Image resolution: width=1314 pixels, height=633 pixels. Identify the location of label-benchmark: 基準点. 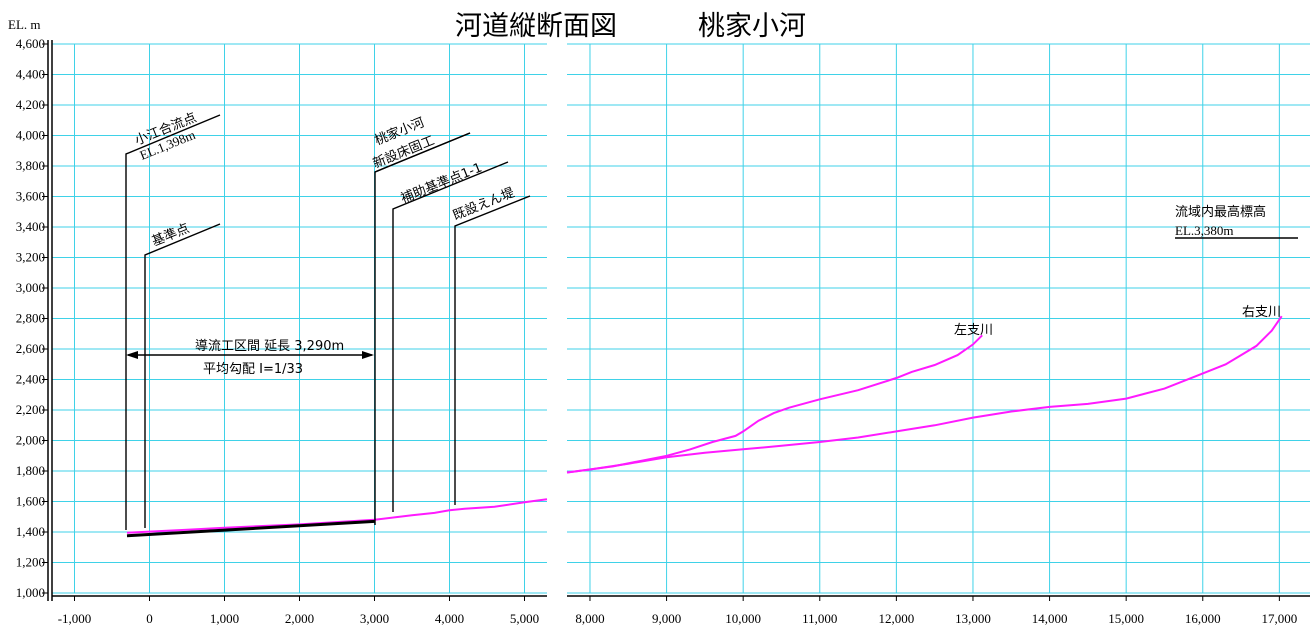
(171, 234).